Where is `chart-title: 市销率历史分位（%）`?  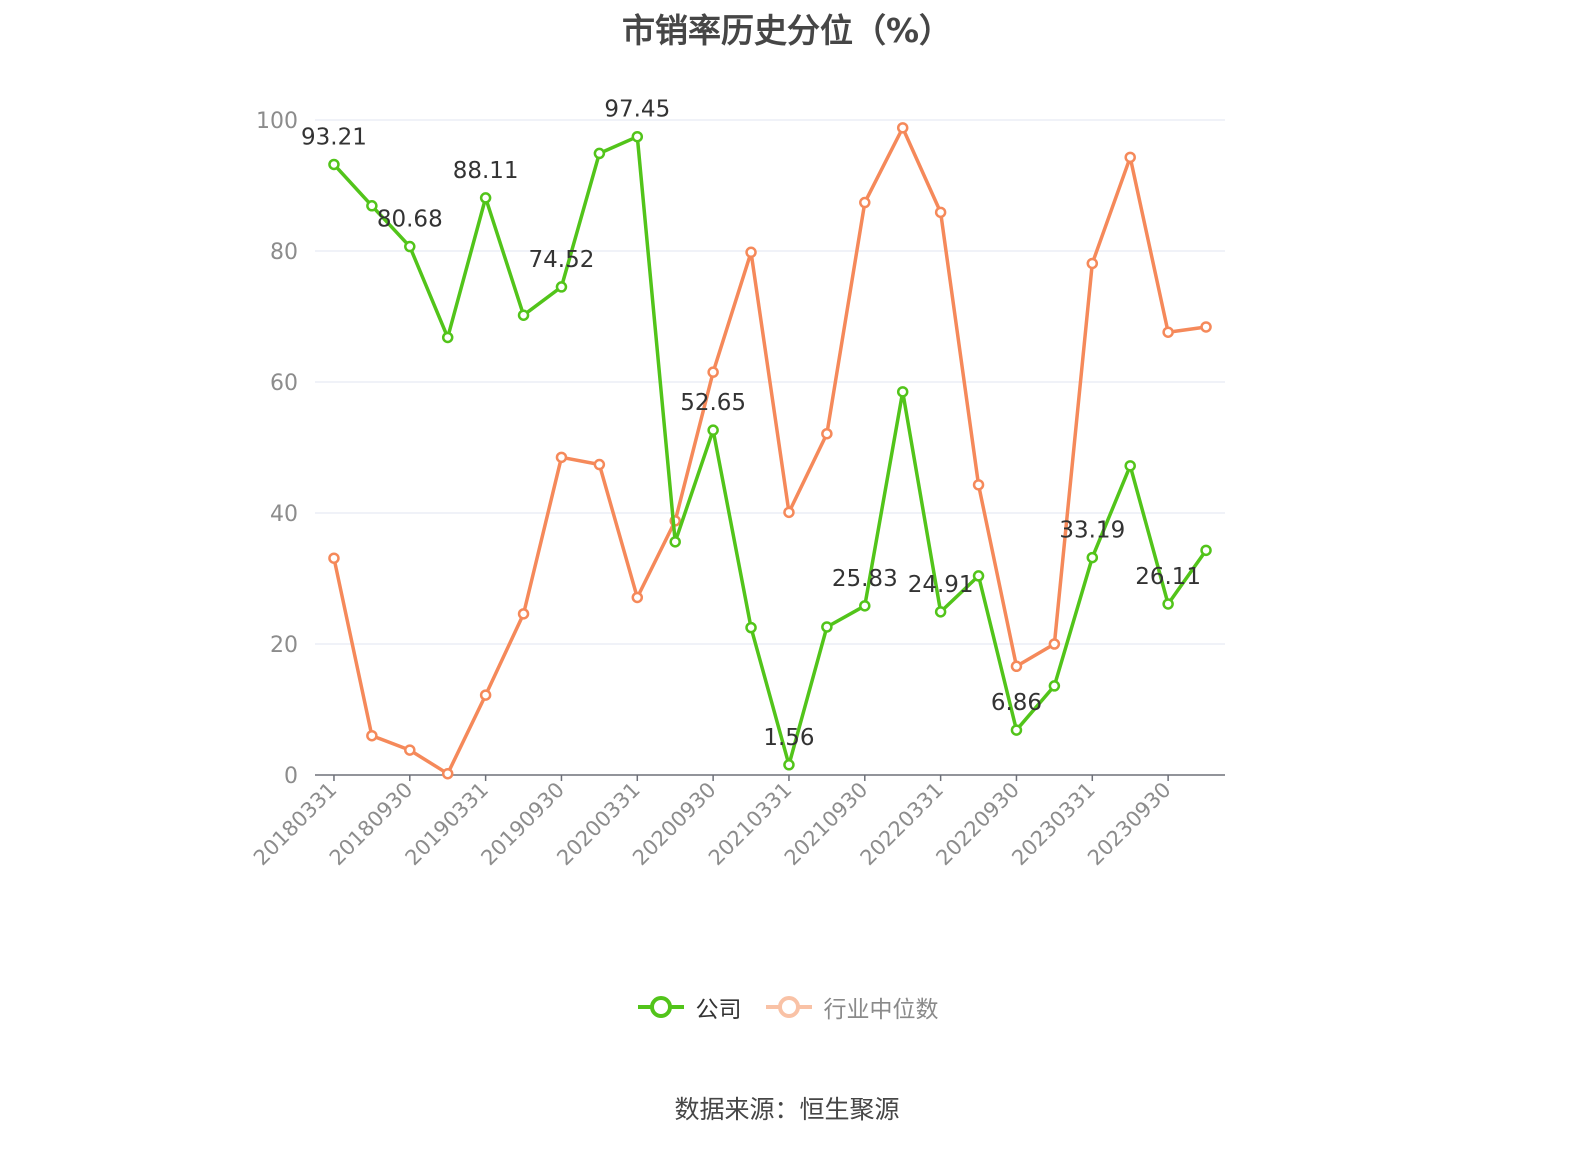
chart-title: 市销率历史分位（%） is located at coordinates (787, 30).